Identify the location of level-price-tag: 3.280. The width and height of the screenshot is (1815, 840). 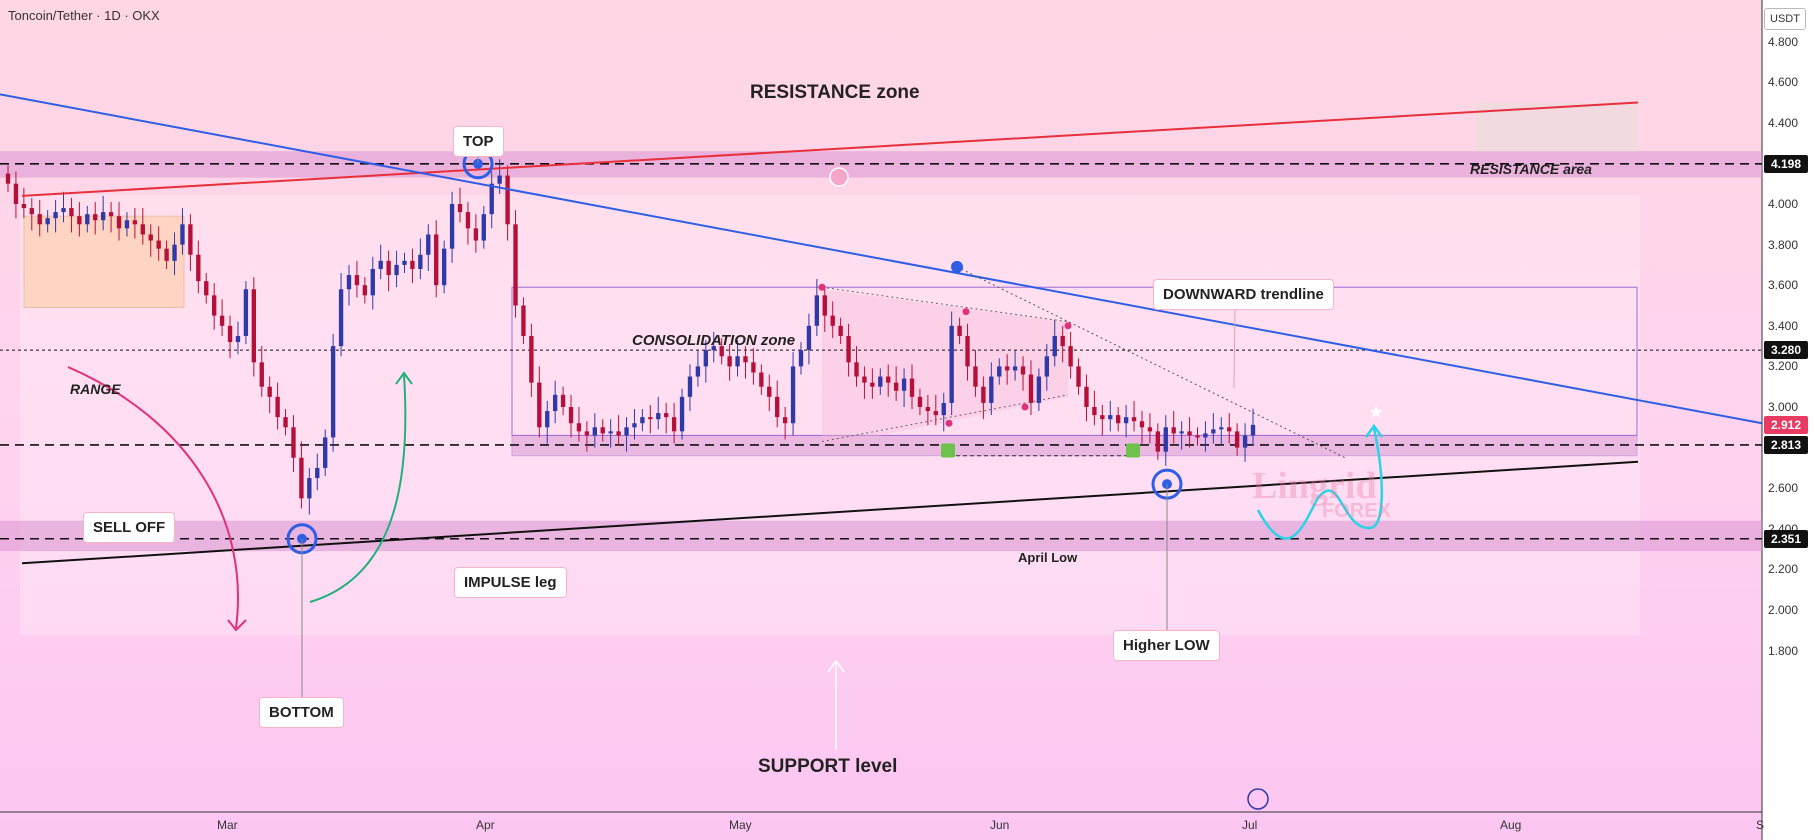
(1786, 350).